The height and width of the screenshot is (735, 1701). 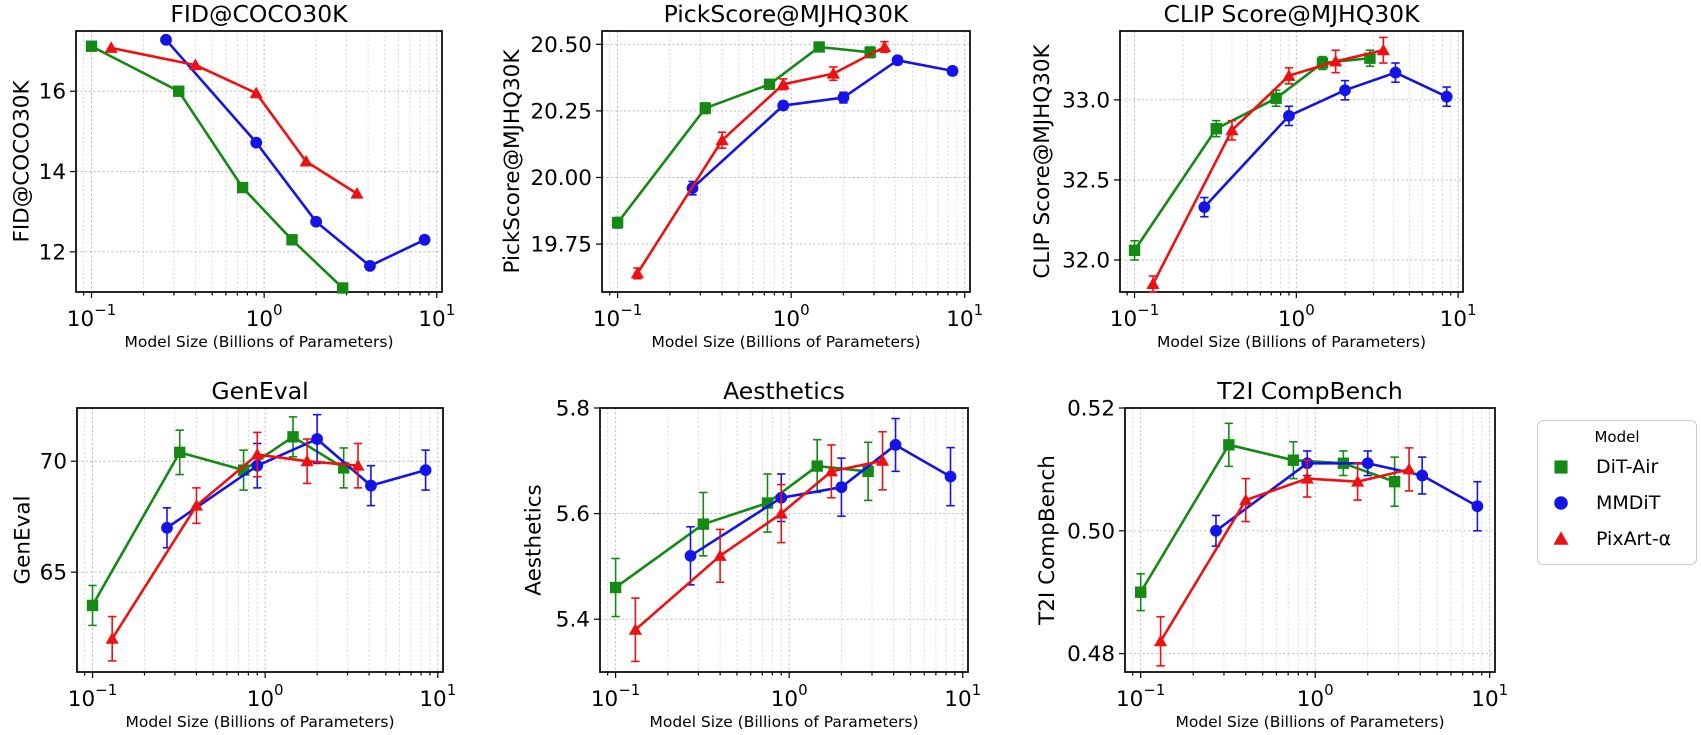 What do you see at coordinates (1091, 531) in the screenshot?
I see `y-tick-label: 0.50` at bounding box center [1091, 531].